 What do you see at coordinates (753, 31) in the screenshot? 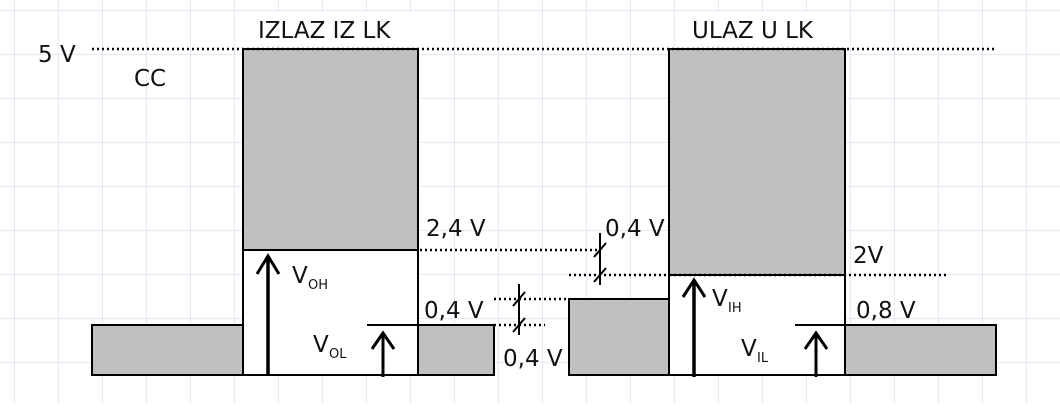
I see `input-title: ULAZ U LK` at bounding box center [753, 31].